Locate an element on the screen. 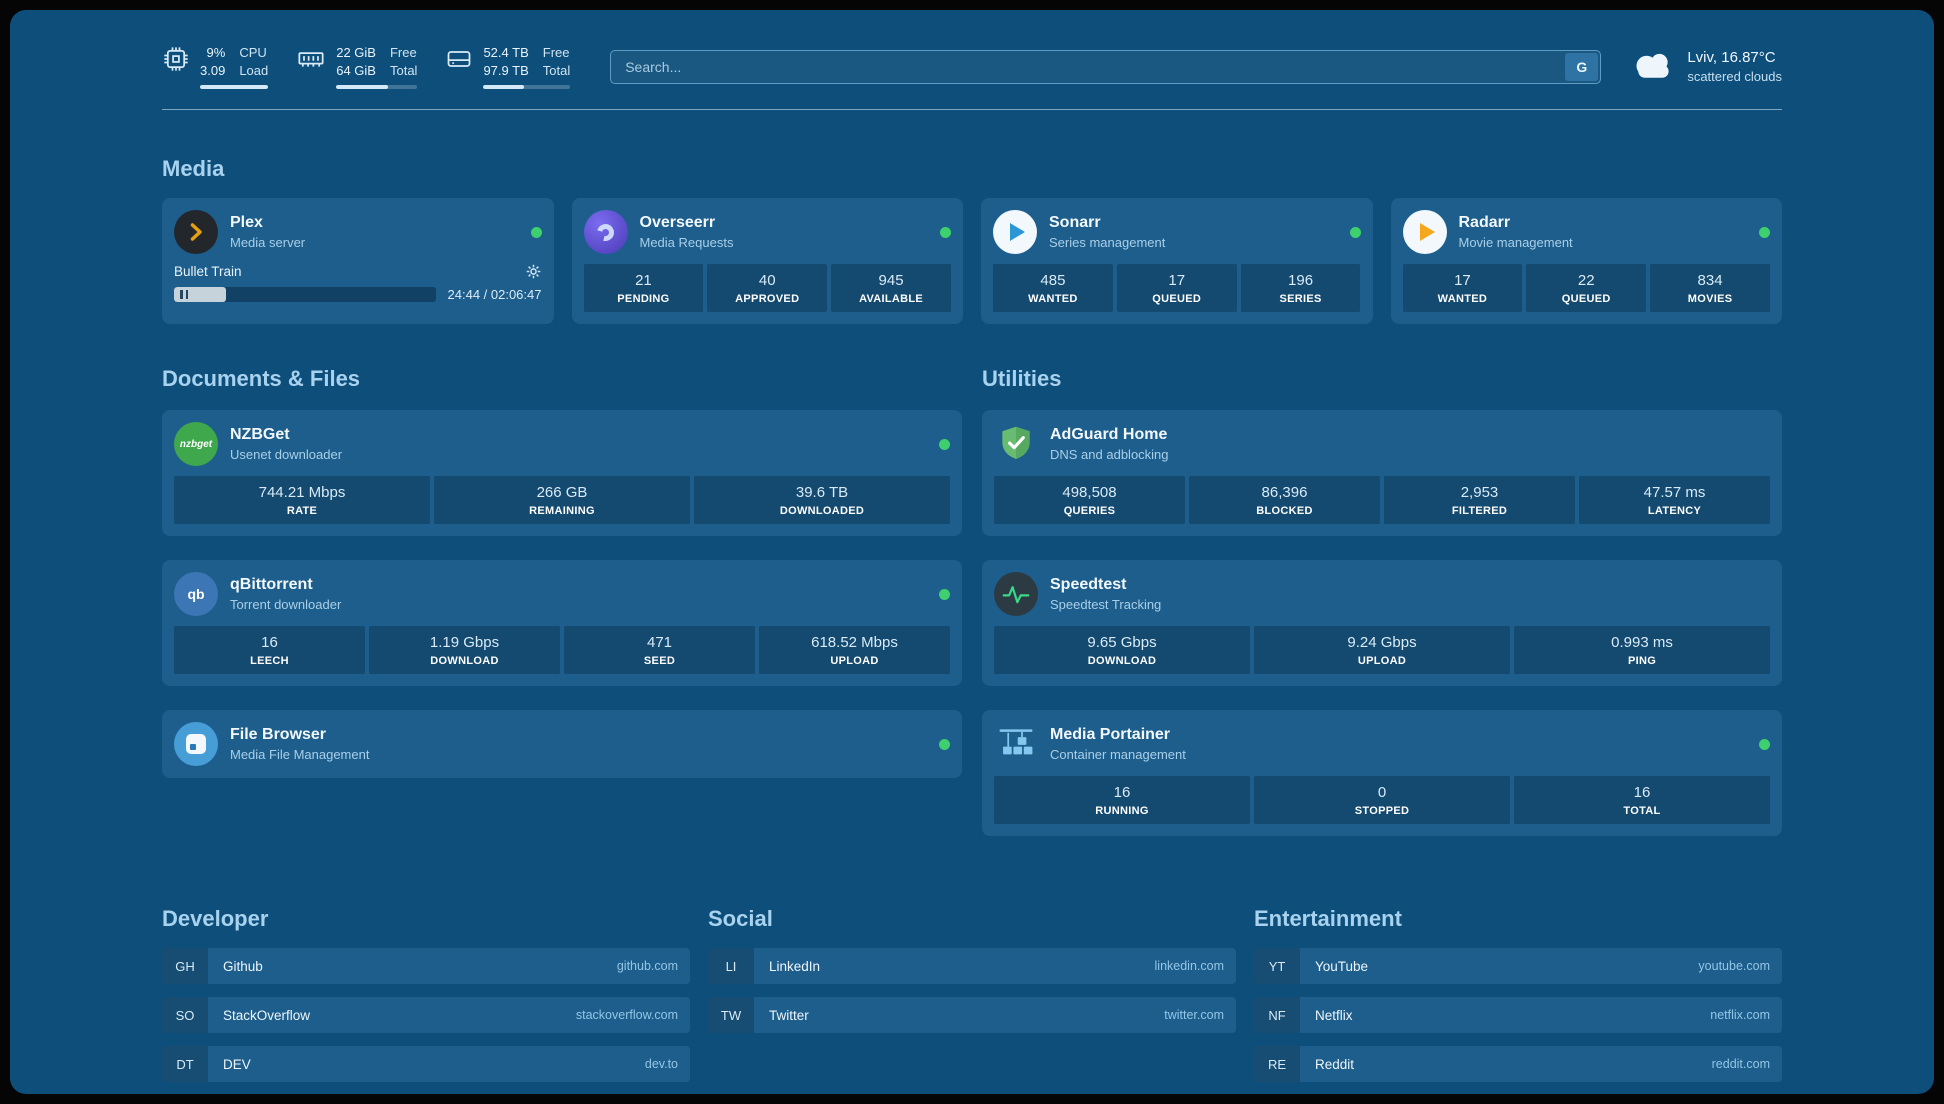  service-subtitle: Media Requests is located at coordinates (686, 243).